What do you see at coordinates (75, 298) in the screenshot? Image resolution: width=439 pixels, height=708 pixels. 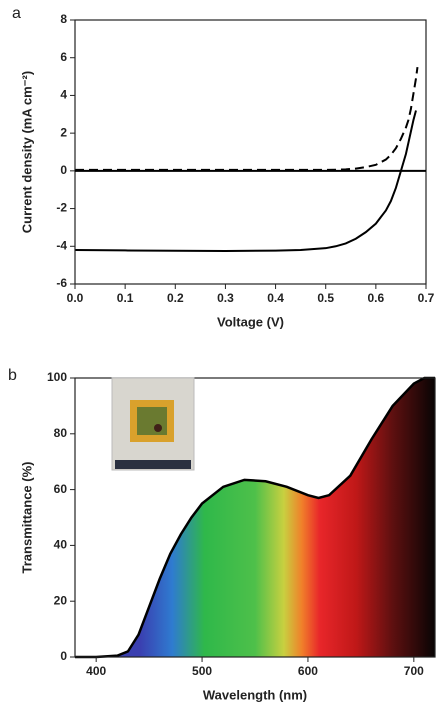 I see `x-tick-label: 0.0` at bounding box center [75, 298].